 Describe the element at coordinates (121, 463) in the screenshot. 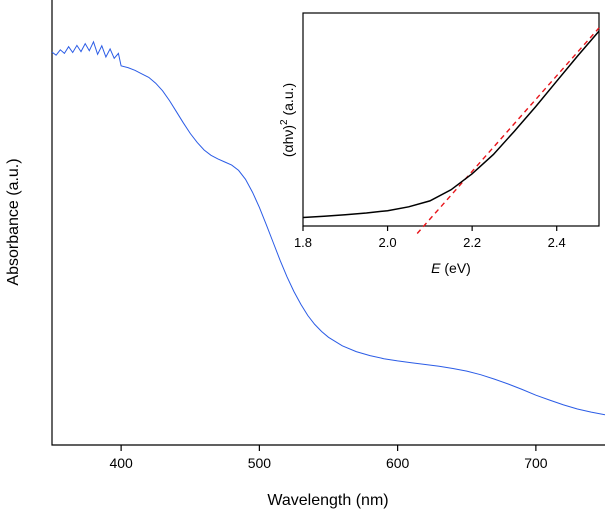

I see `main-x-tick-label: 400` at that location.